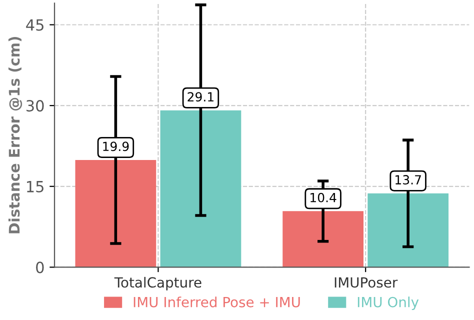 Image resolution: width=474 pixels, height=320 pixels. Describe the element at coordinates (35, 25) in the screenshot. I see `y-tick-label: 45` at that location.